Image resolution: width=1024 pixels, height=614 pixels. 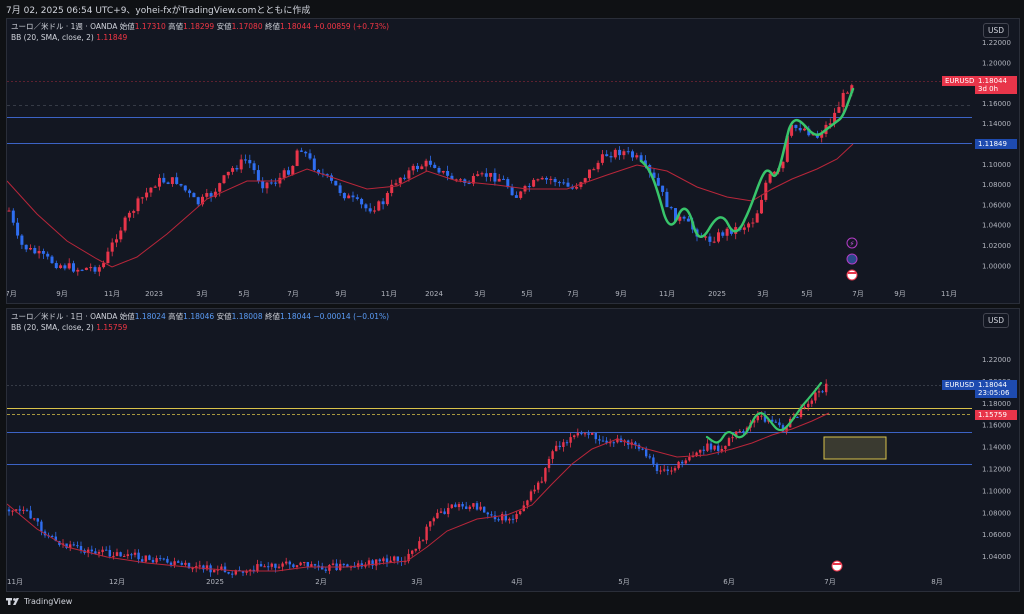 I want to click on high-label: 高値, so click(x=176, y=26).